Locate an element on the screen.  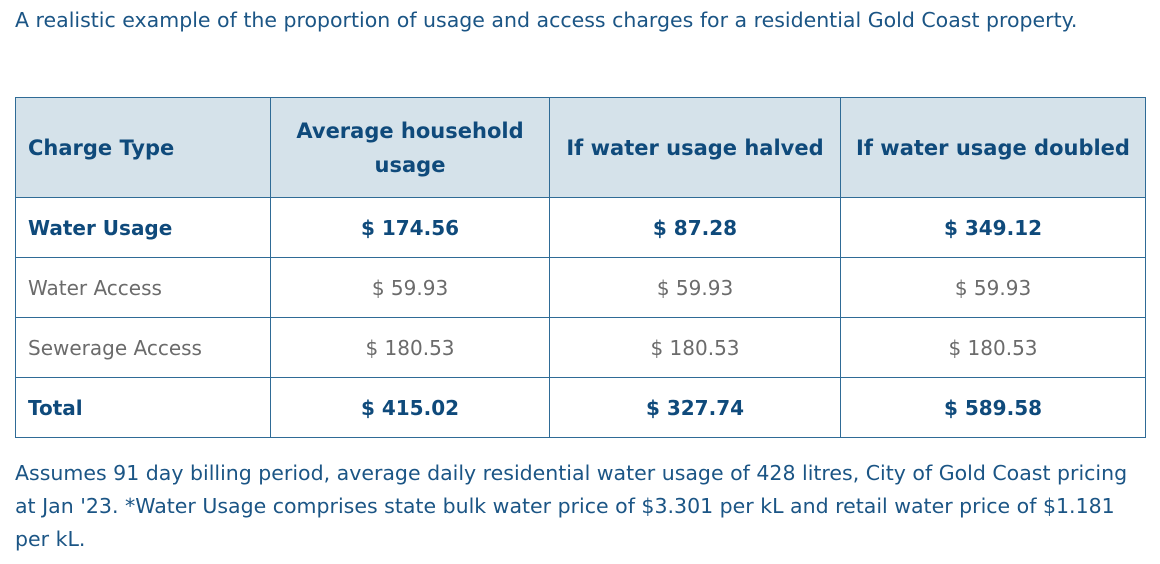
cell-value: $ 415.02 is located at coordinates (410, 407).